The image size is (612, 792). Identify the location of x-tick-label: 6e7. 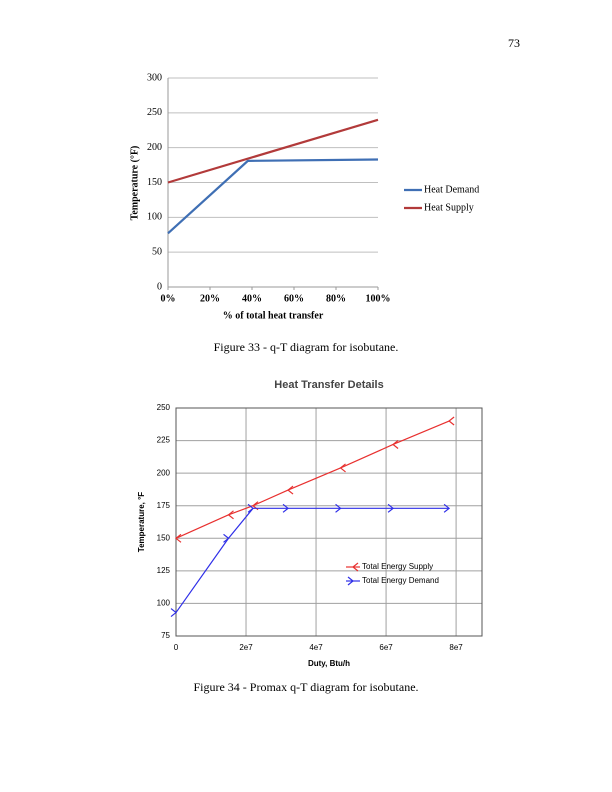
(386, 647).